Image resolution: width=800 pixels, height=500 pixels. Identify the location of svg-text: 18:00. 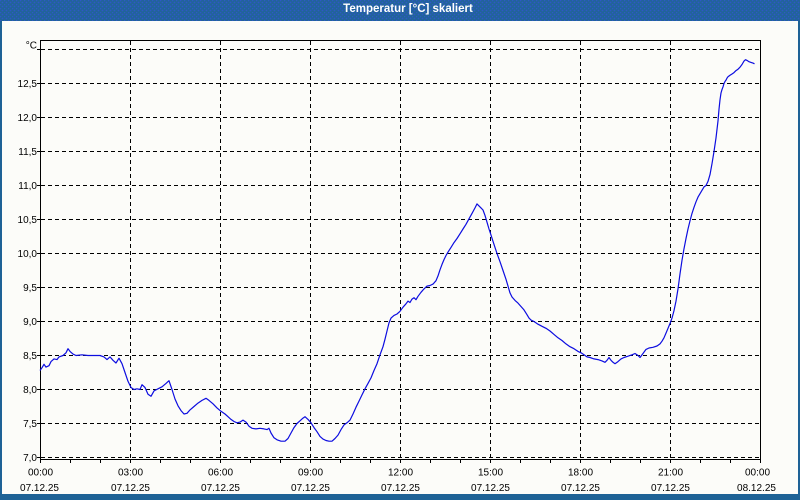
(580, 473).